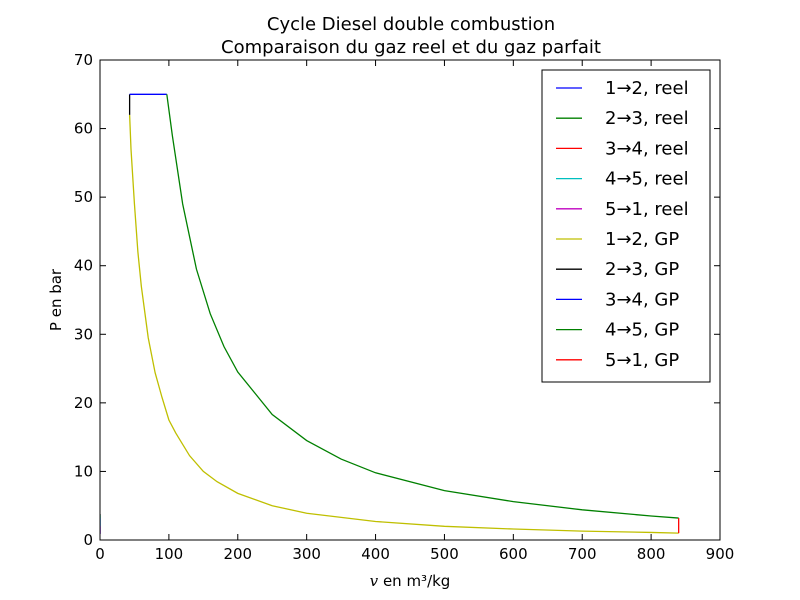 The width and height of the screenshot is (800, 600). What do you see at coordinates (642, 239) in the screenshot?
I see `legend-label: 1→2, GP` at bounding box center [642, 239].